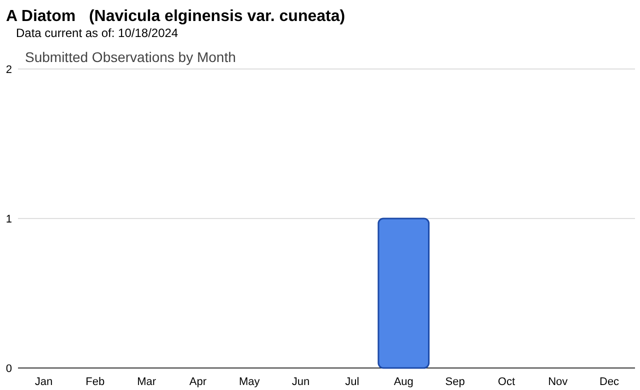 The image size is (640, 390). Describe the element at coordinates (176, 16) in the screenshot. I see `chart-title: A Diatom (Navicula elginensis var. cuneata)` at that location.